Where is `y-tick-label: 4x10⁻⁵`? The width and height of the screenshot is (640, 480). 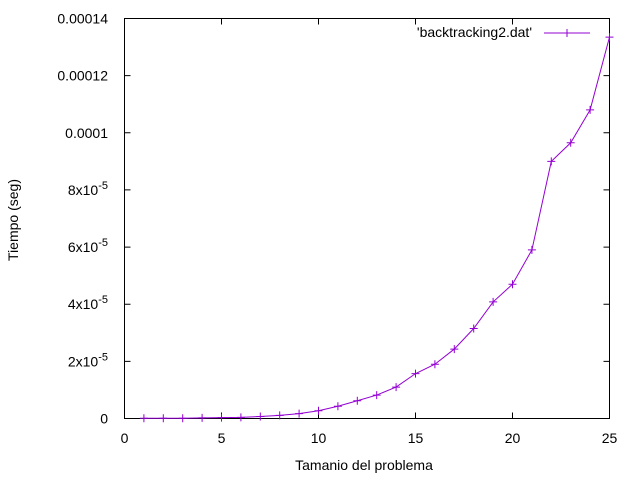
y-tick-label: 4x10⁻⁵ is located at coordinates (88, 303).